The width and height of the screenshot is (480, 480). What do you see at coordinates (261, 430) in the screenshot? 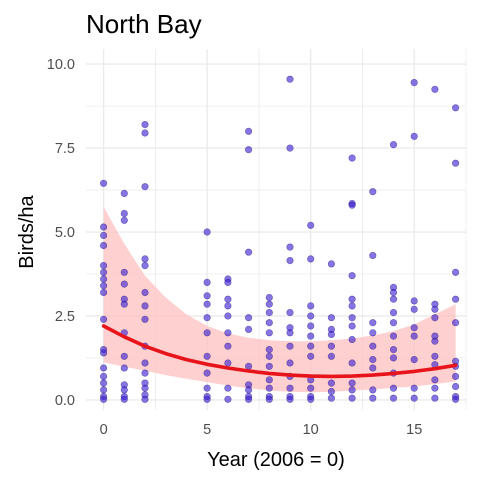
I see `x-axis-ticks: 0 5 10 15` at bounding box center [261, 430].